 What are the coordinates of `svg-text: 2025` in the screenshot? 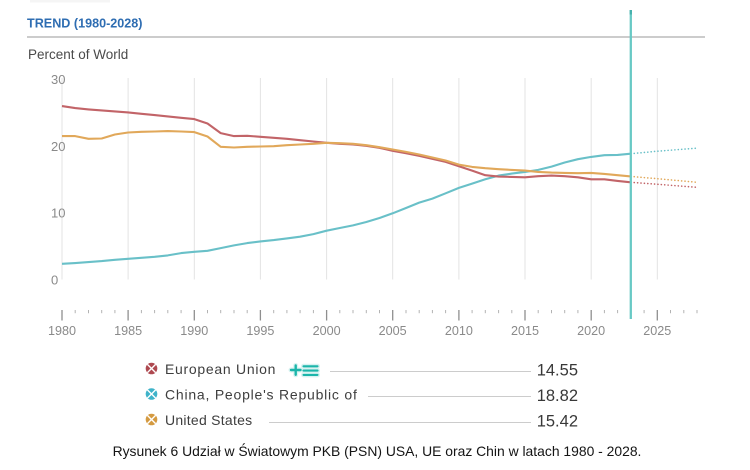 It's located at (657, 331).